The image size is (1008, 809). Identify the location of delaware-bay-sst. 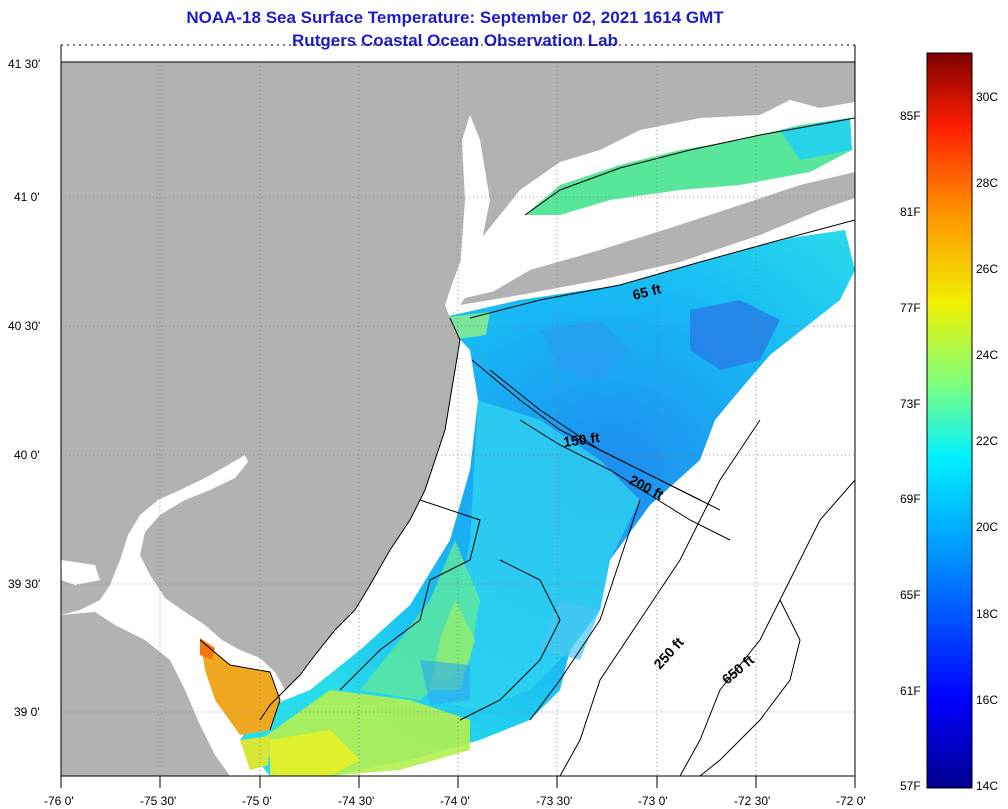
(240, 687).